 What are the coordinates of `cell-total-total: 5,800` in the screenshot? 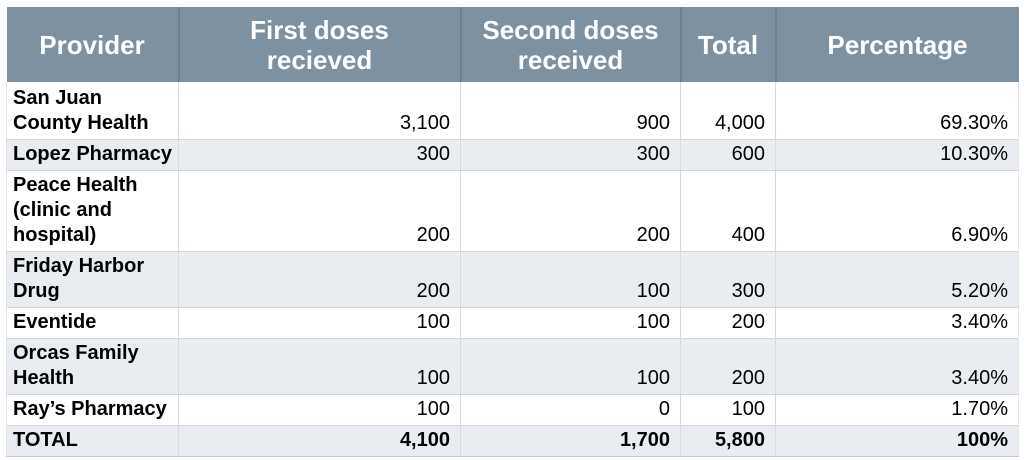 It's located at (728, 440).